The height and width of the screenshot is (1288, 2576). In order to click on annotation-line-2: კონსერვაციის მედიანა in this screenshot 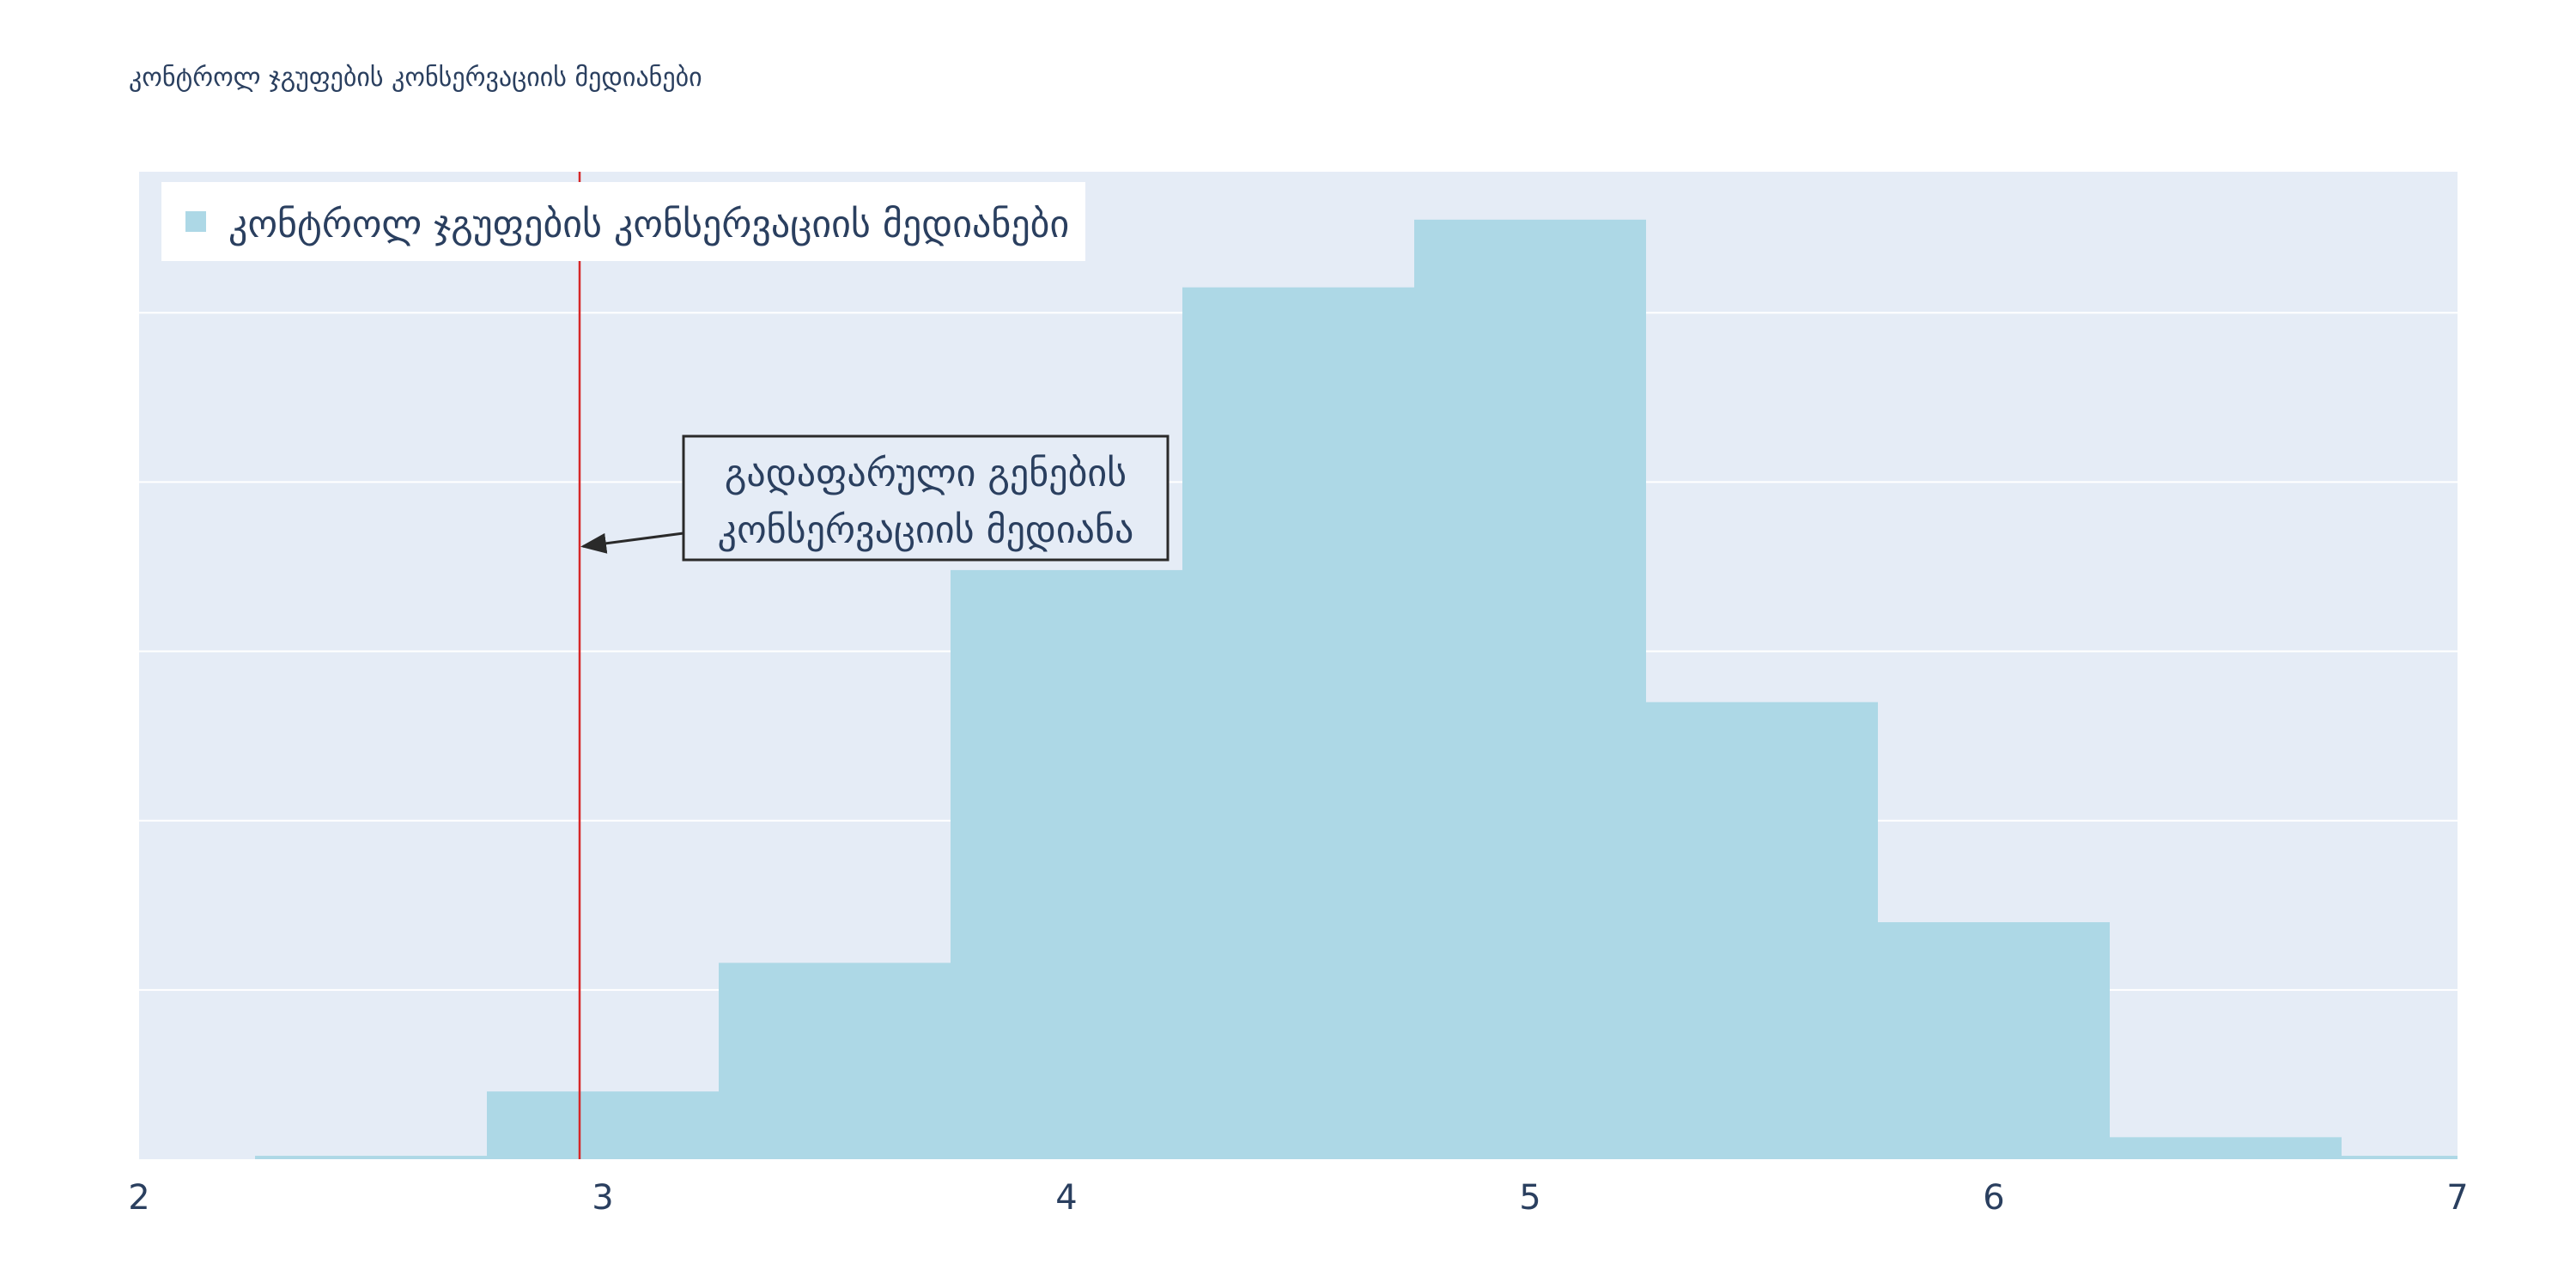, I will do `click(926, 530)`.